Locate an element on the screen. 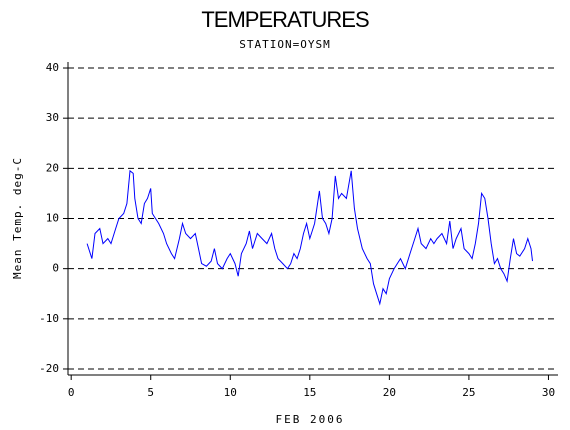 The width and height of the screenshot is (570, 430). y-tick-label: 30 is located at coordinates (52, 117).